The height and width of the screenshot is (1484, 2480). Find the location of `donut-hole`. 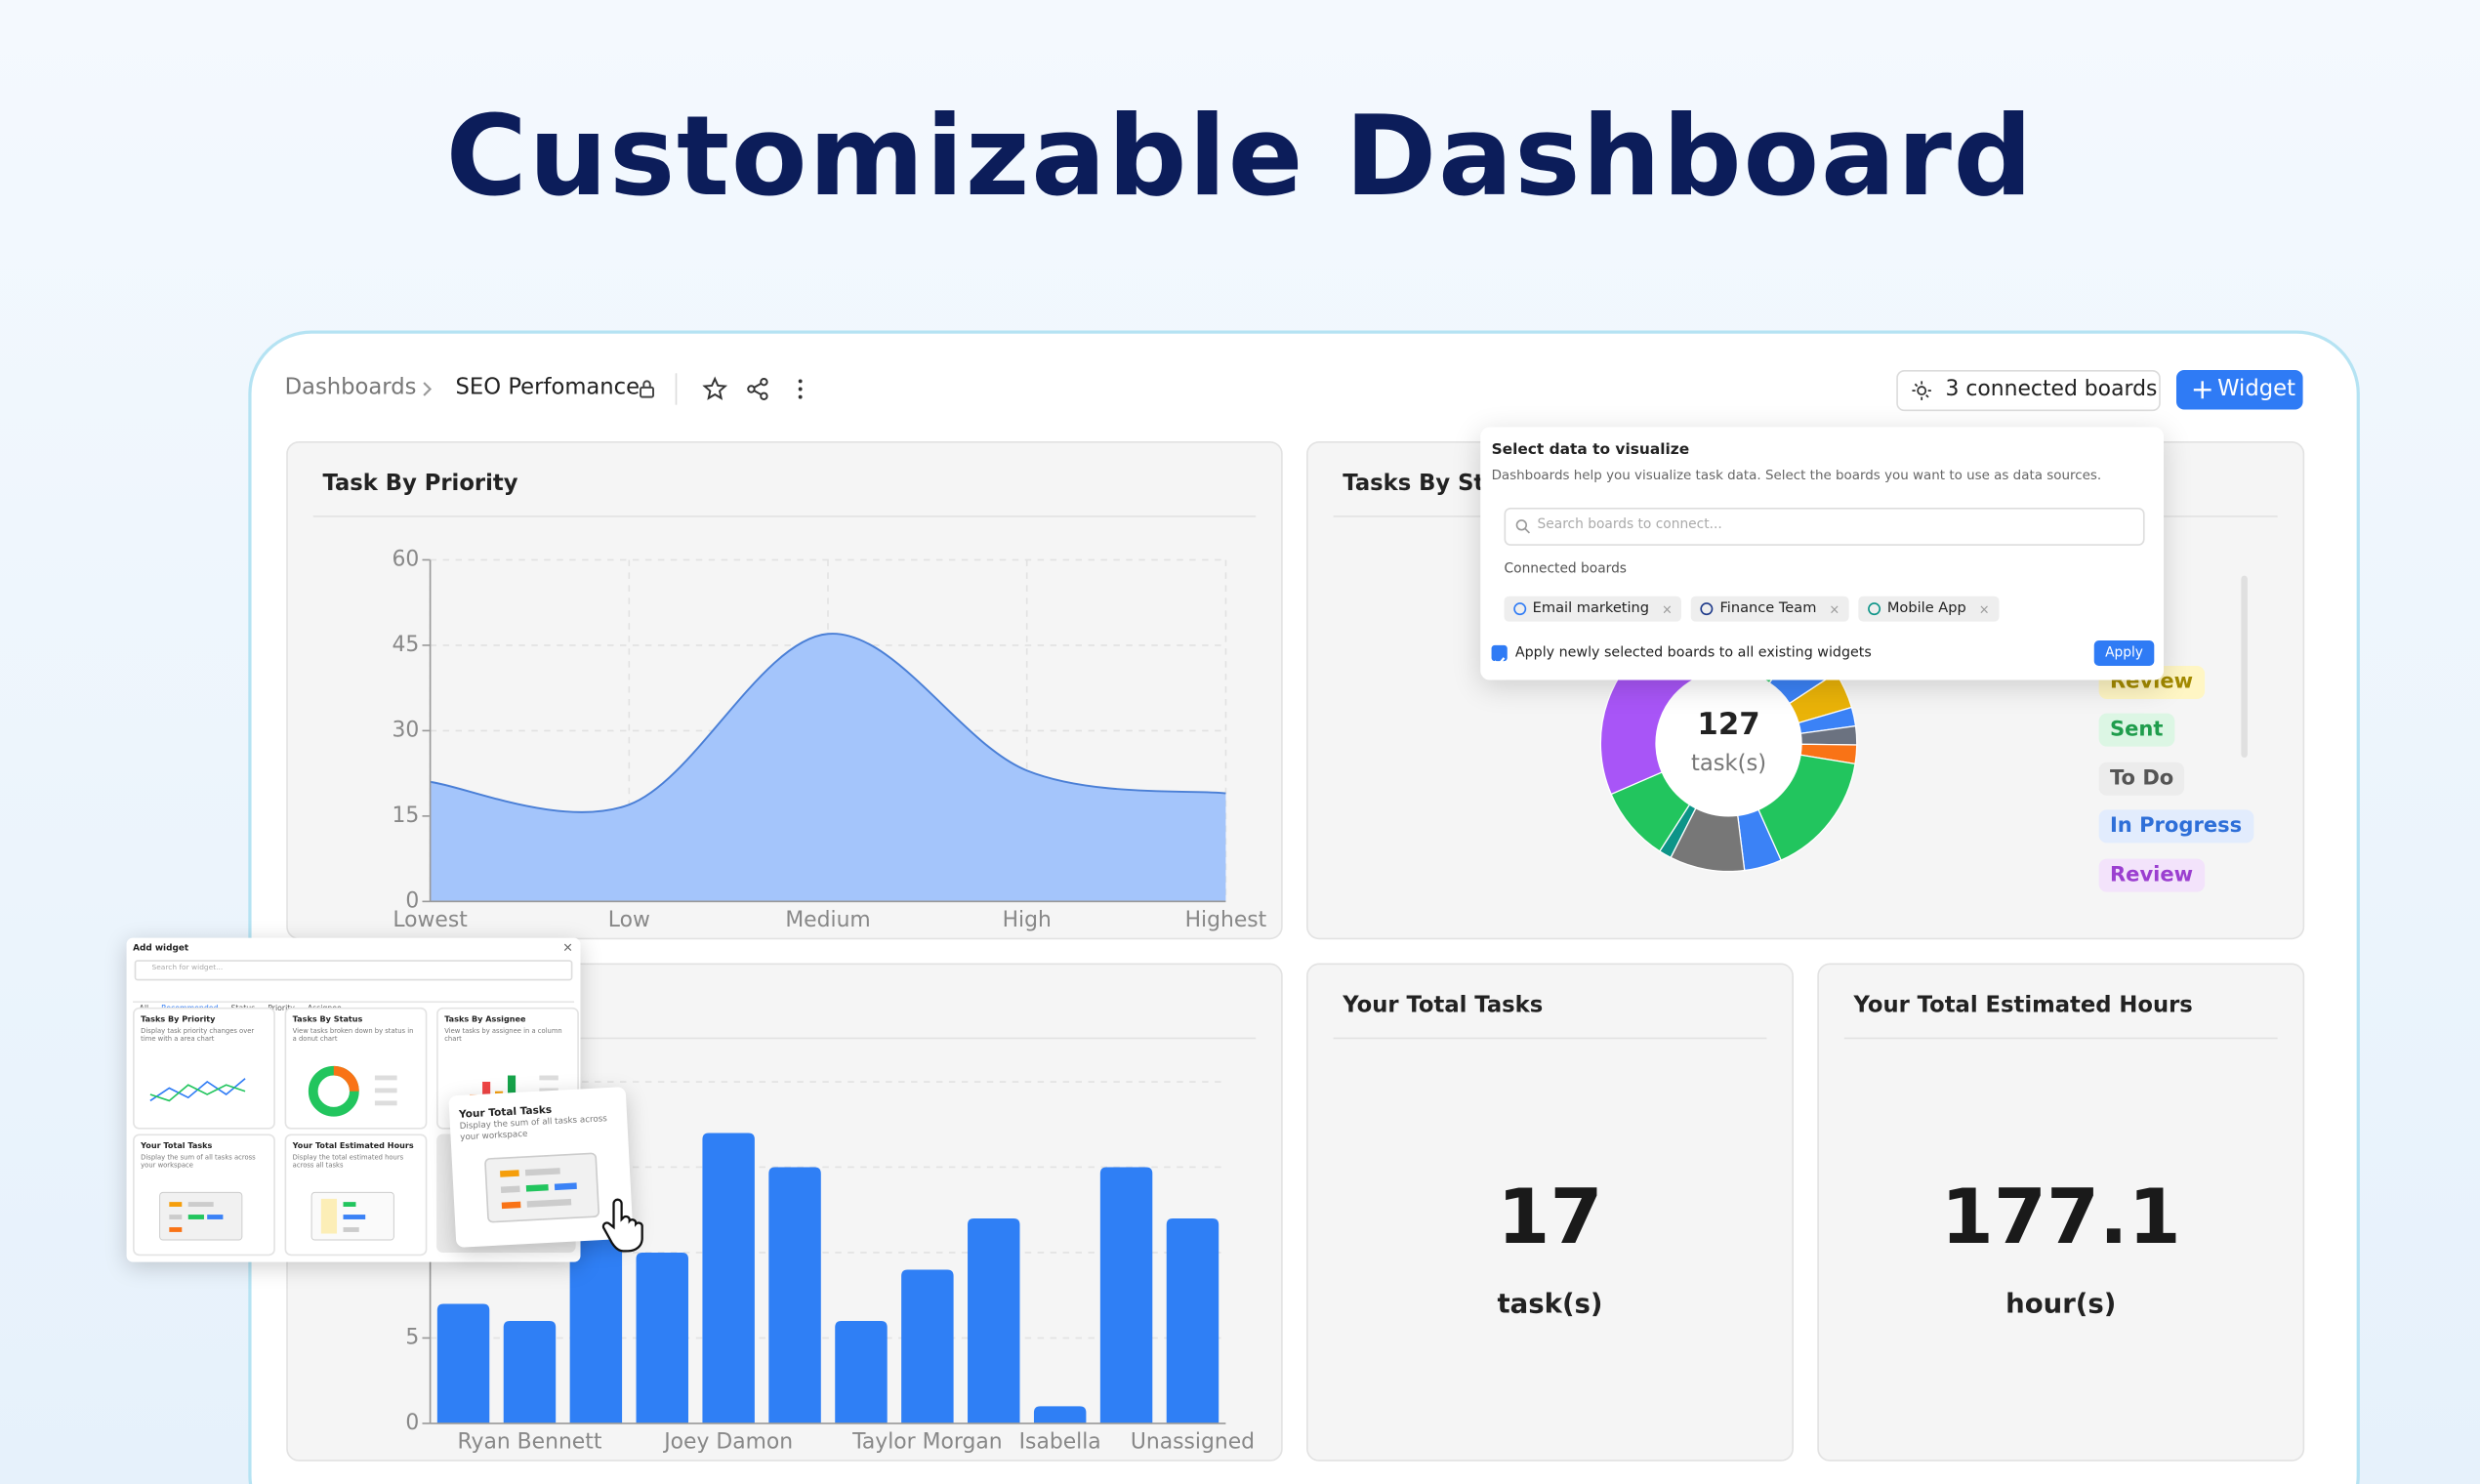

donut-hole is located at coordinates (1729, 743).